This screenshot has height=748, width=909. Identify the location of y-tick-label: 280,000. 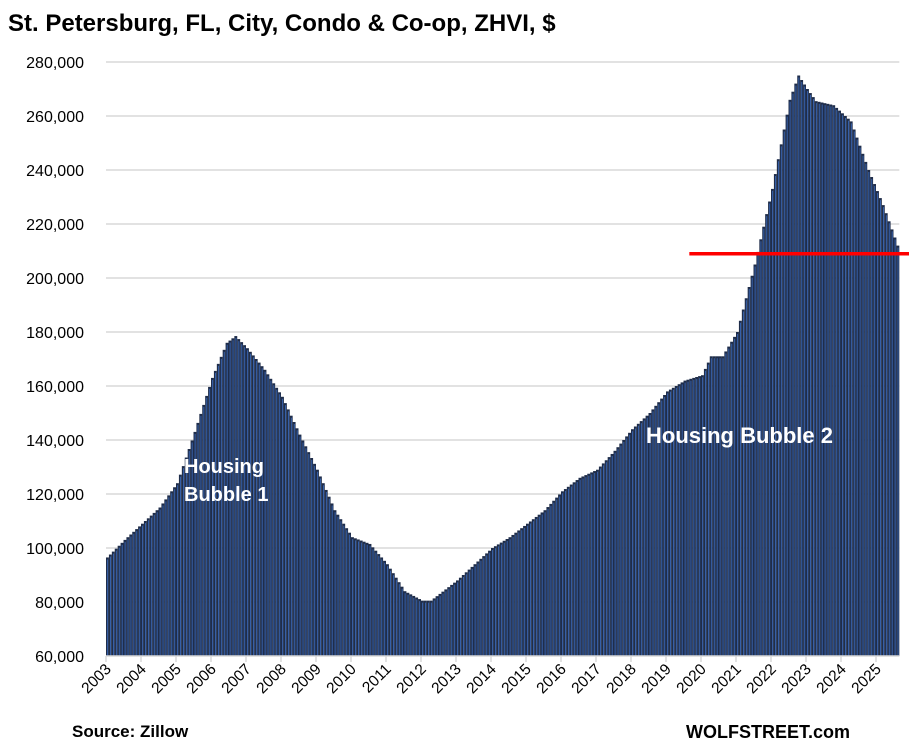
(55, 63).